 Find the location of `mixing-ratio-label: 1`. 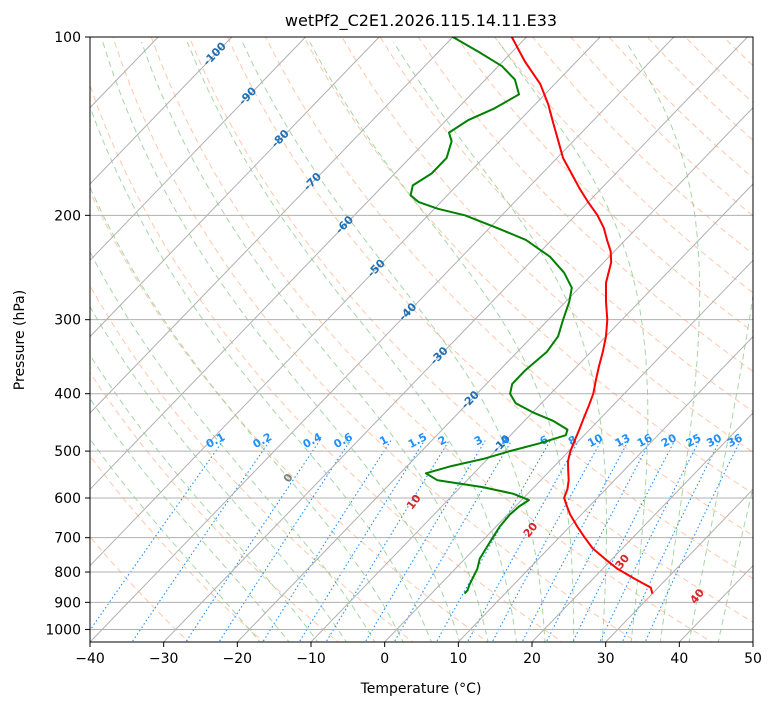

mixing-ratio-label: 1 is located at coordinates (383, 440).